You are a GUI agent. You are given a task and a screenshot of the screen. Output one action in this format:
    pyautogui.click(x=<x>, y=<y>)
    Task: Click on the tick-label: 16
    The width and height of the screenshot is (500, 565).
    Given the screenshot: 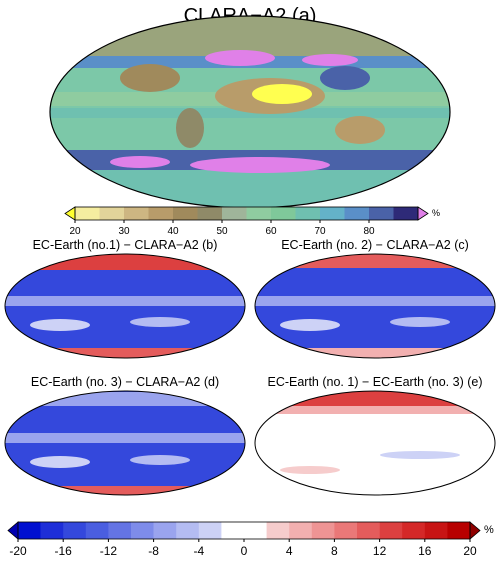 What is the action you would take?
    pyautogui.click(x=425, y=551)
    